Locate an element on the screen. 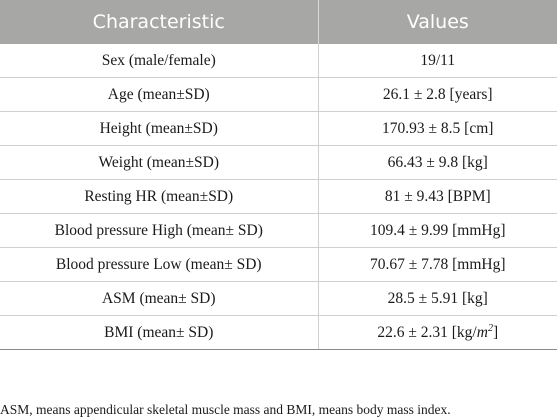  table-row: Height (mean±SD) 170.93 ± 8.5 [cm] is located at coordinates (278, 128).